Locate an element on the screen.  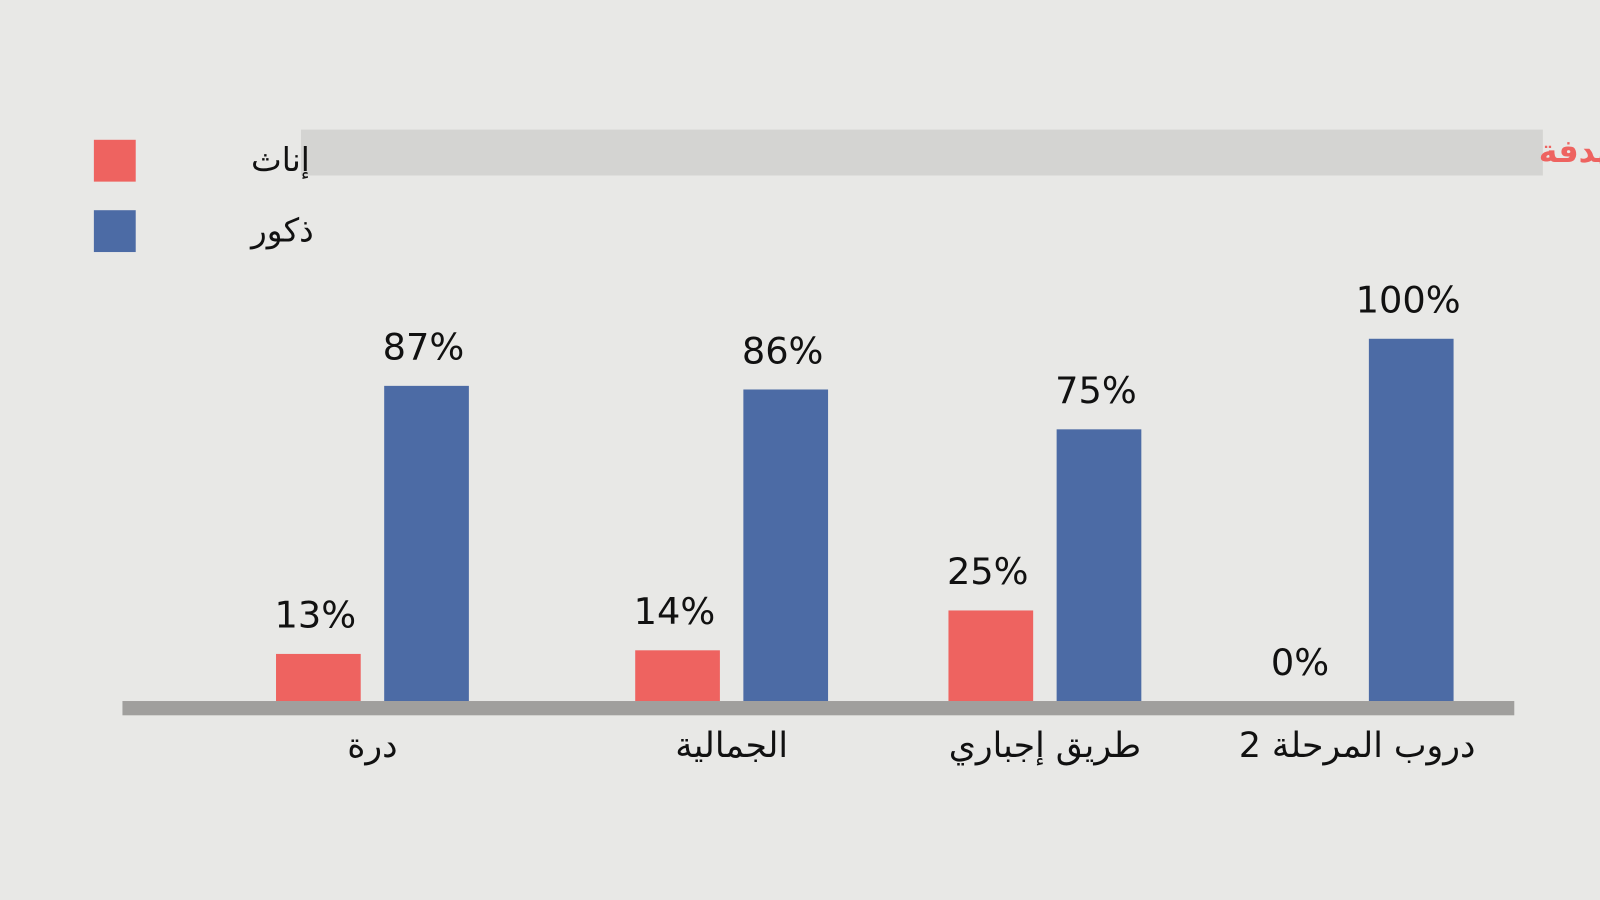
title-background is located at coordinates (922, 152).